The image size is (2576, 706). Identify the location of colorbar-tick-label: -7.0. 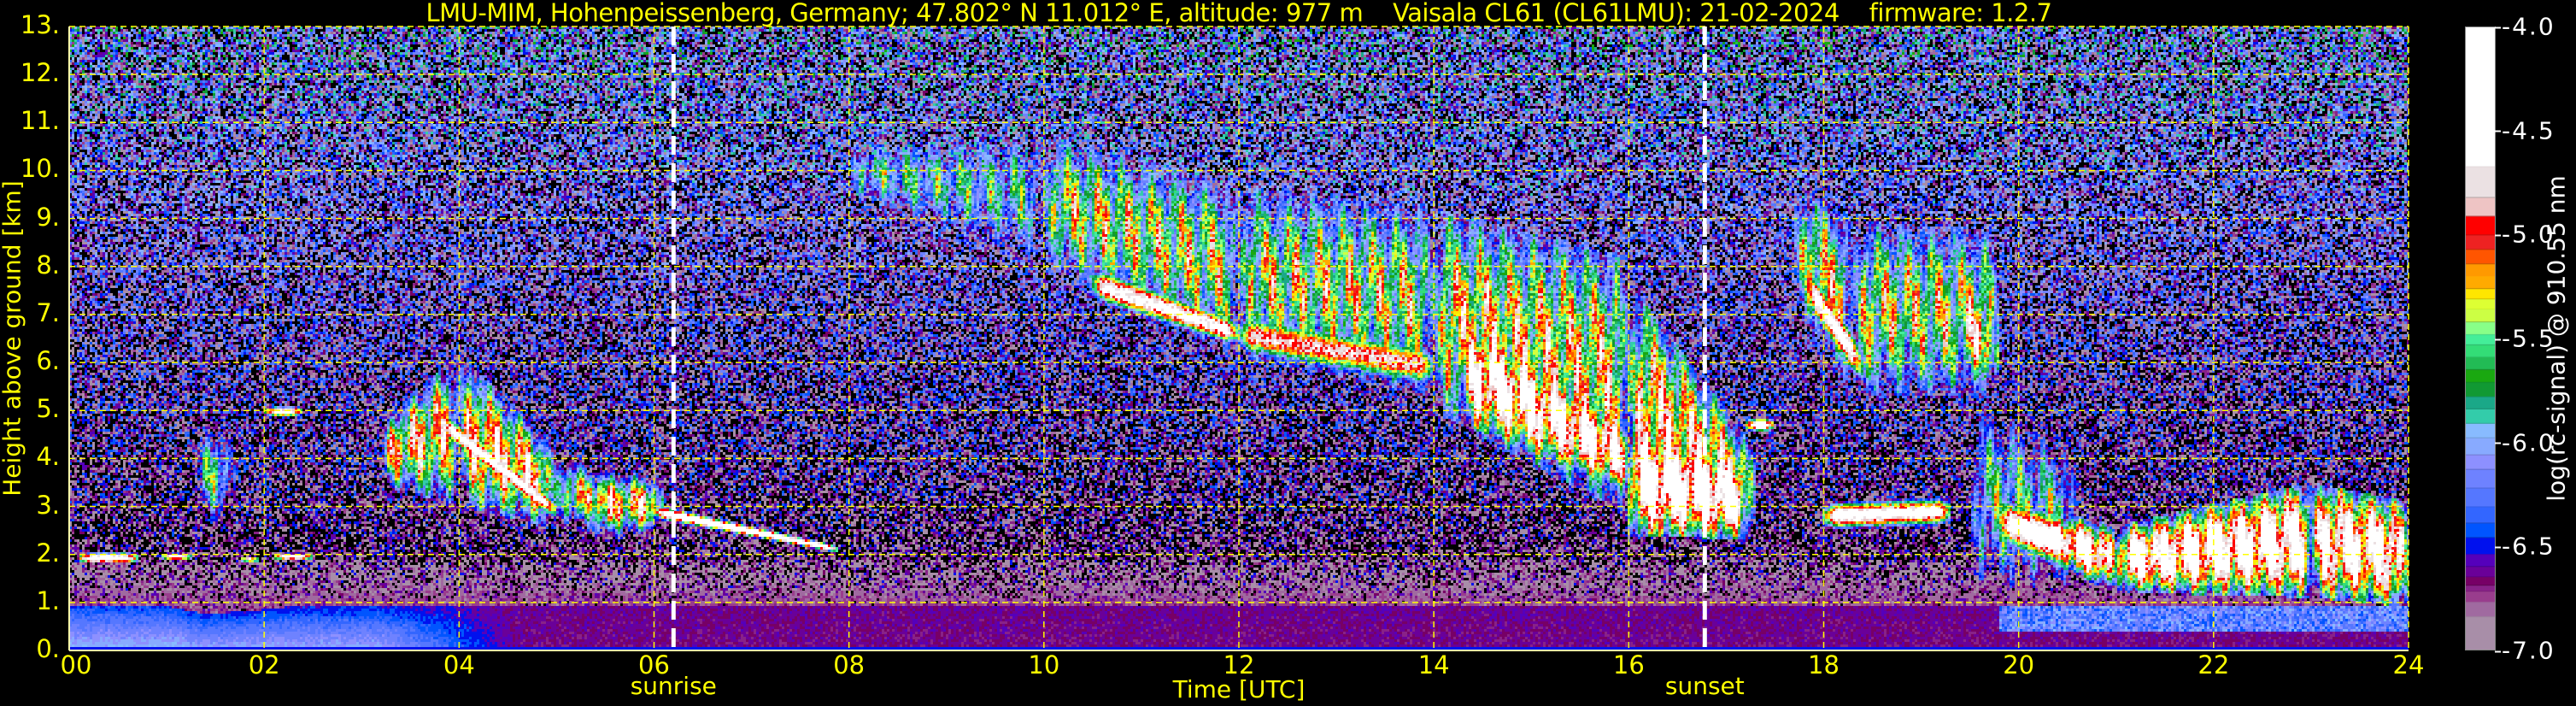
(2525, 650).